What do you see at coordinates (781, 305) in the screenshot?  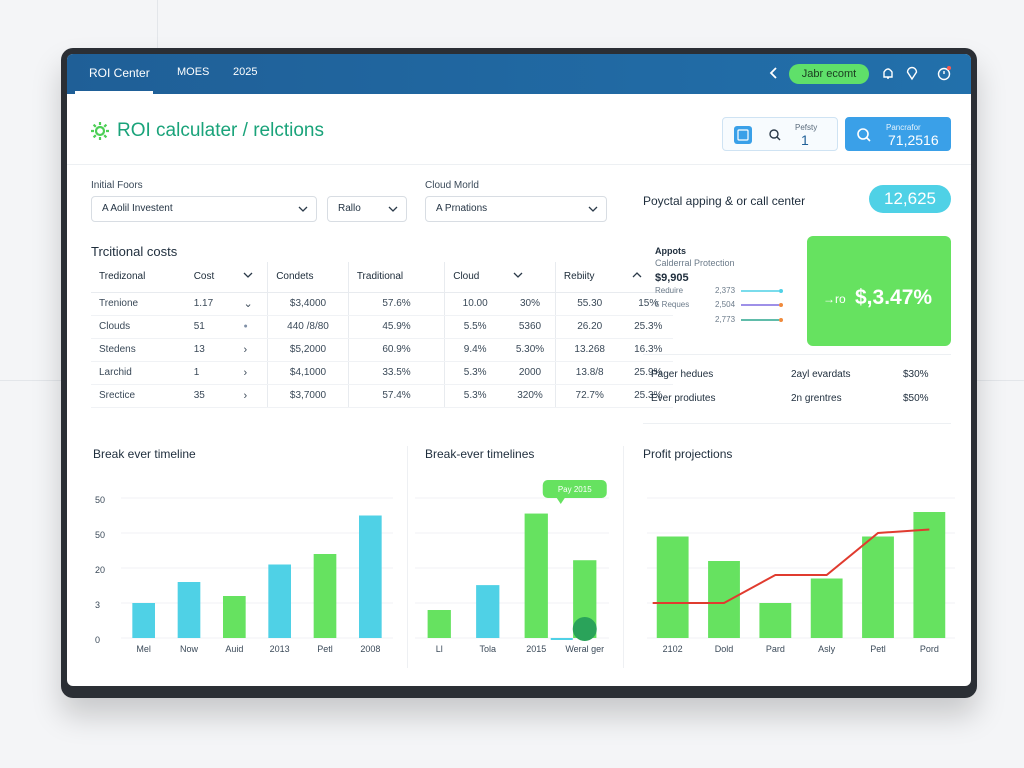 I see `sparkline-2-dot` at bounding box center [781, 305].